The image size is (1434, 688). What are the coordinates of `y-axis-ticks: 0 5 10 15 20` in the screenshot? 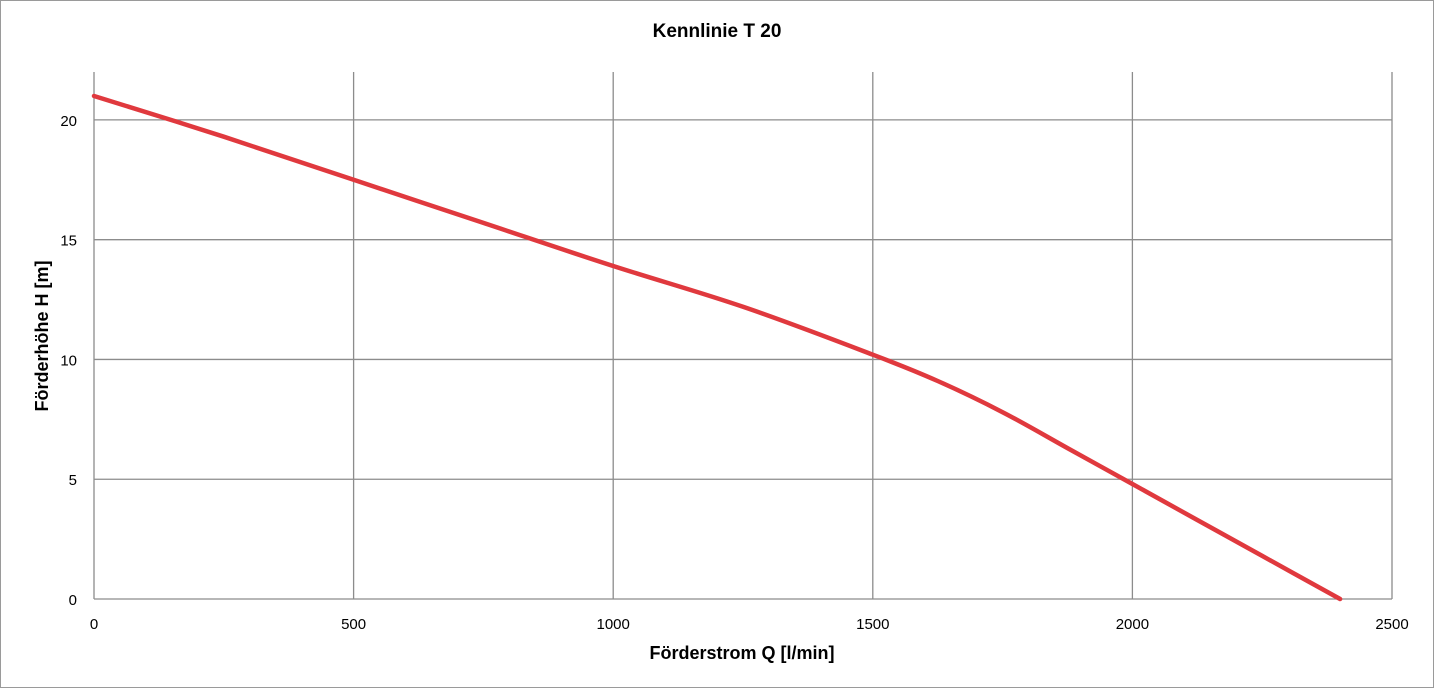 It's located at (68, 361).